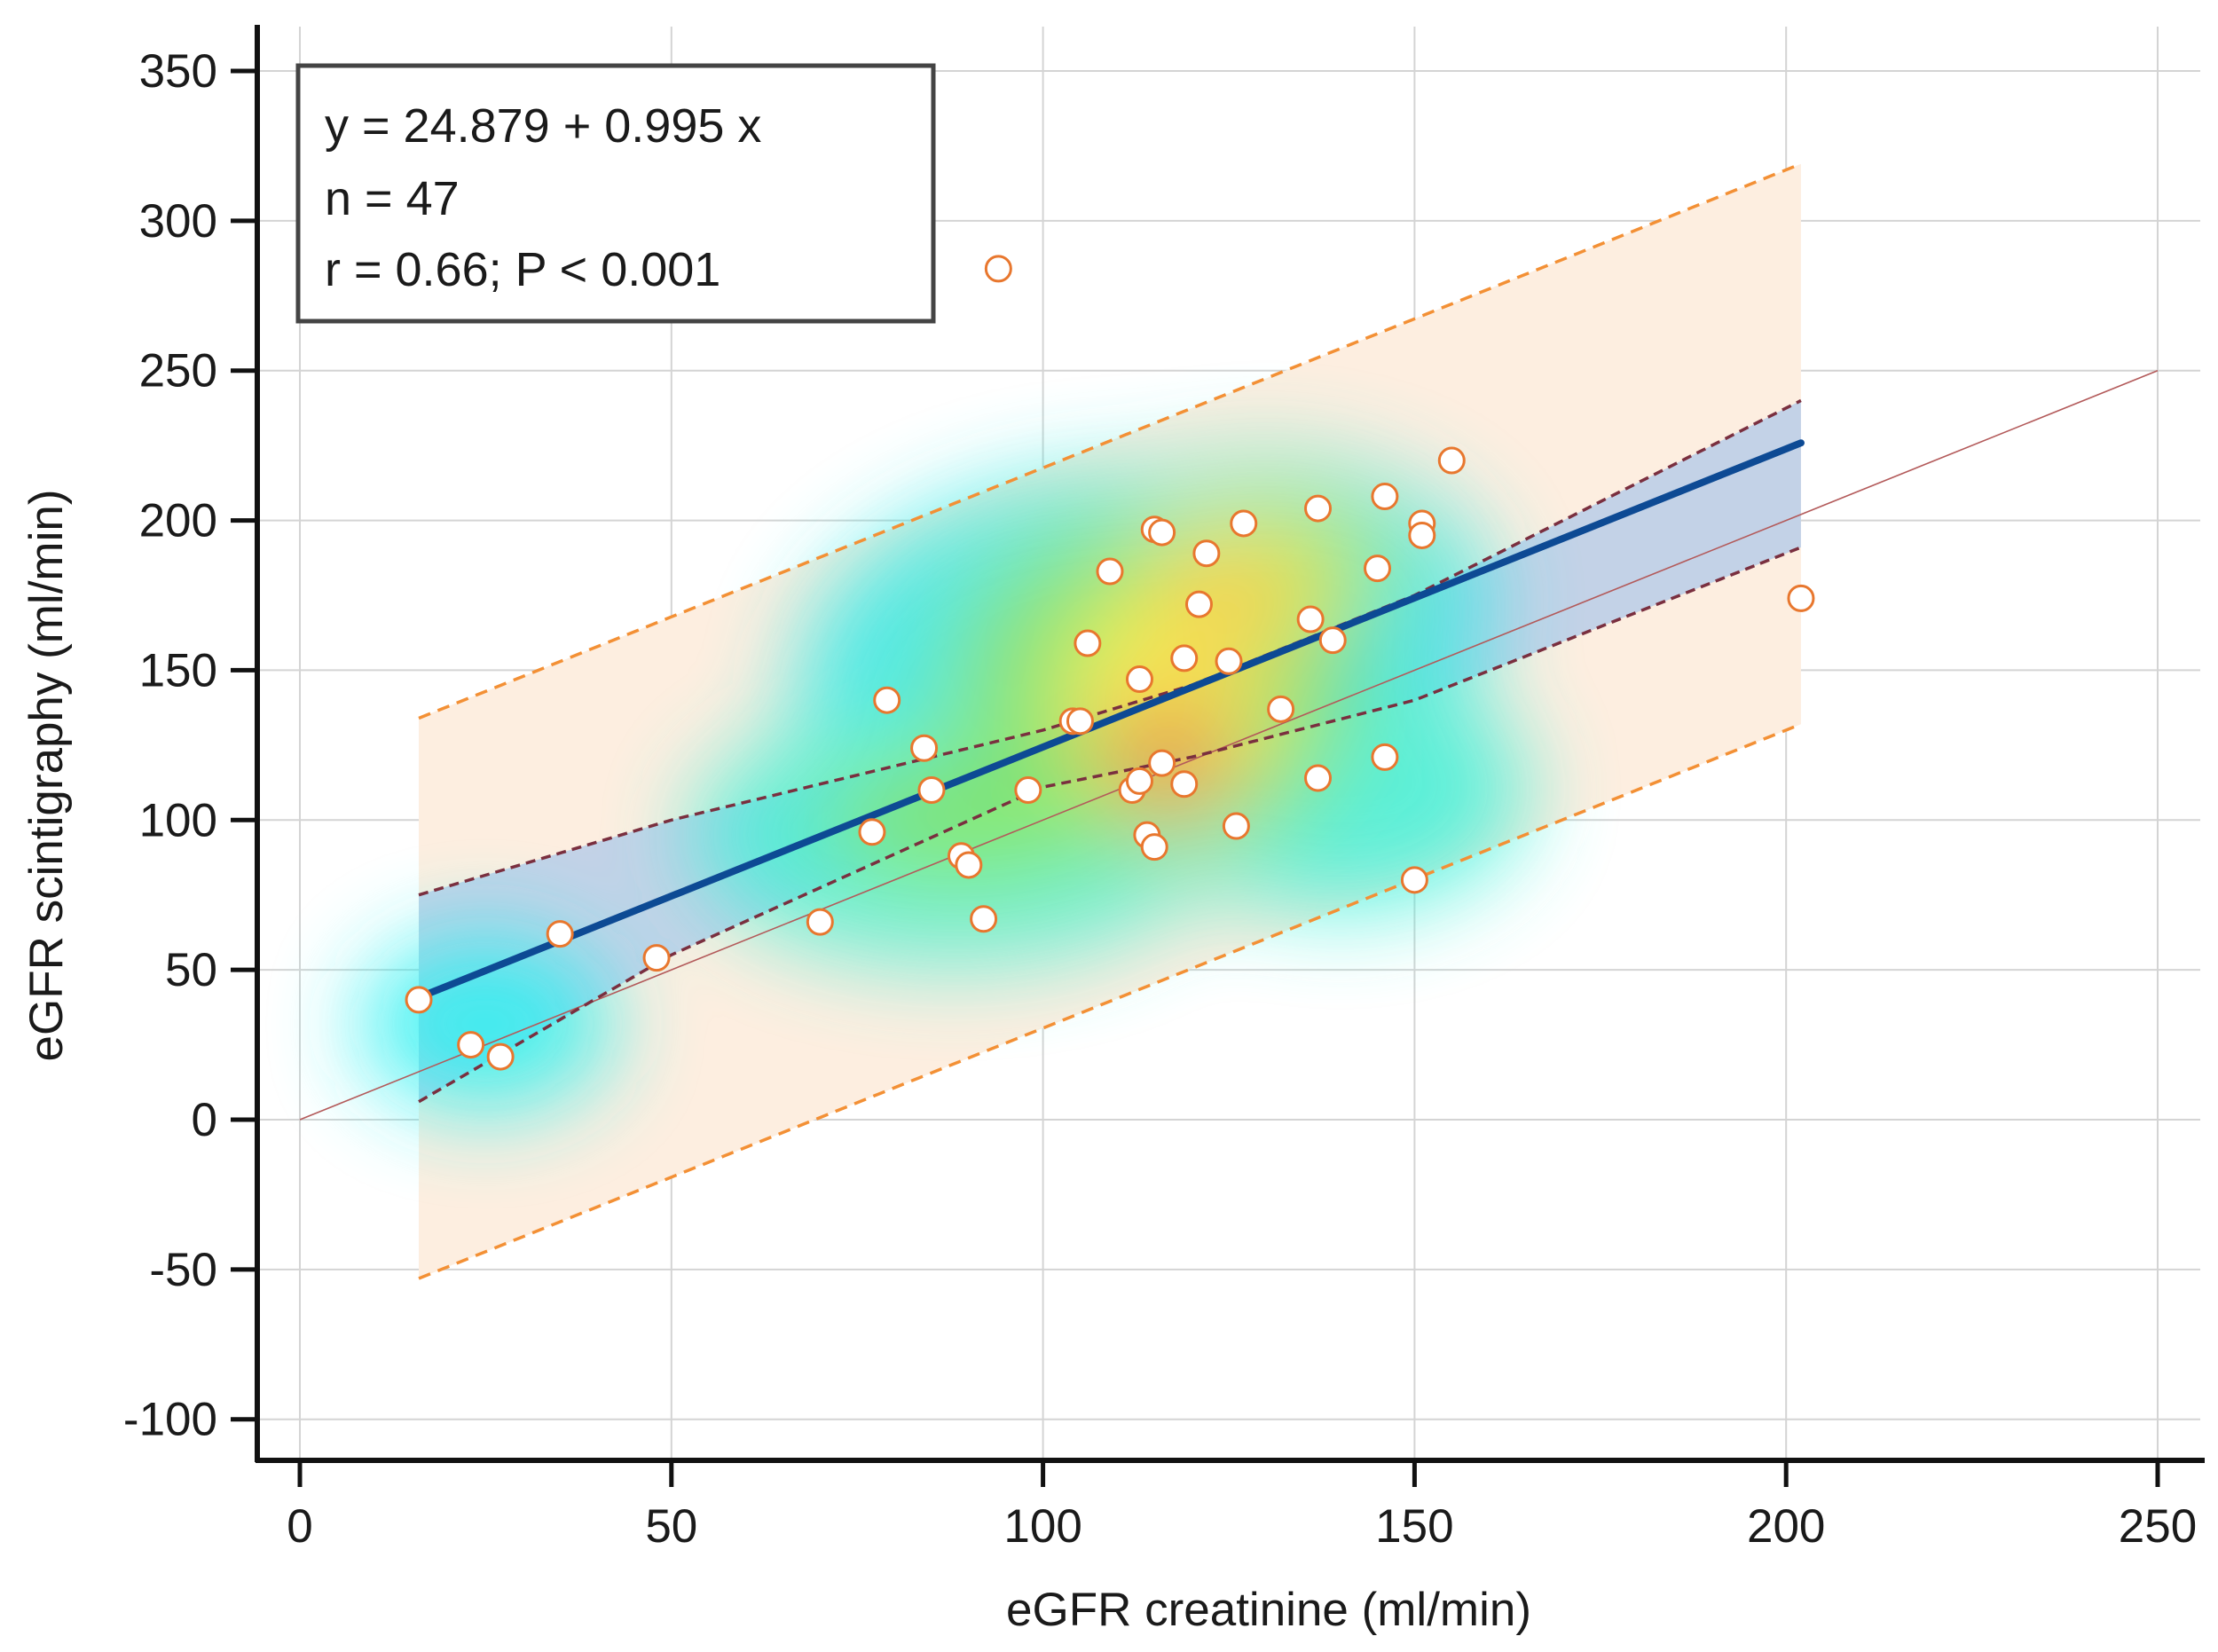 The image size is (2218, 1652). What do you see at coordinates (1786, 1526) in the screenshot?
I see `x-tick-label: 200` at bounding box center [1786, 1526].